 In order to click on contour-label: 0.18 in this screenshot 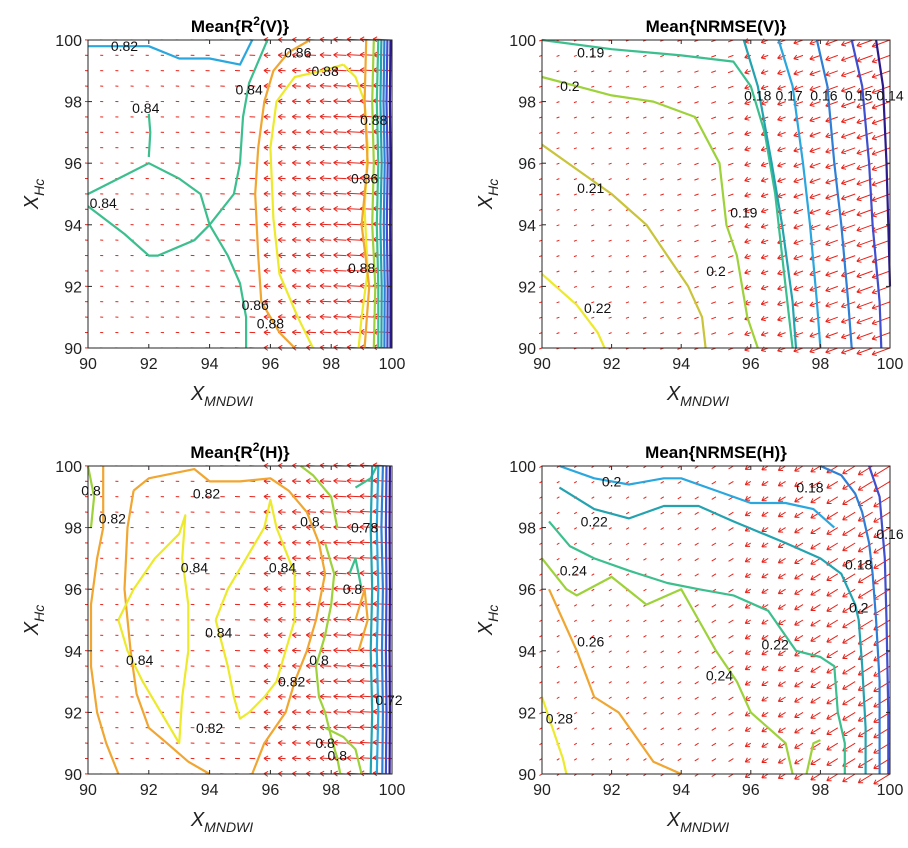, I will do `click(858, 565)`.